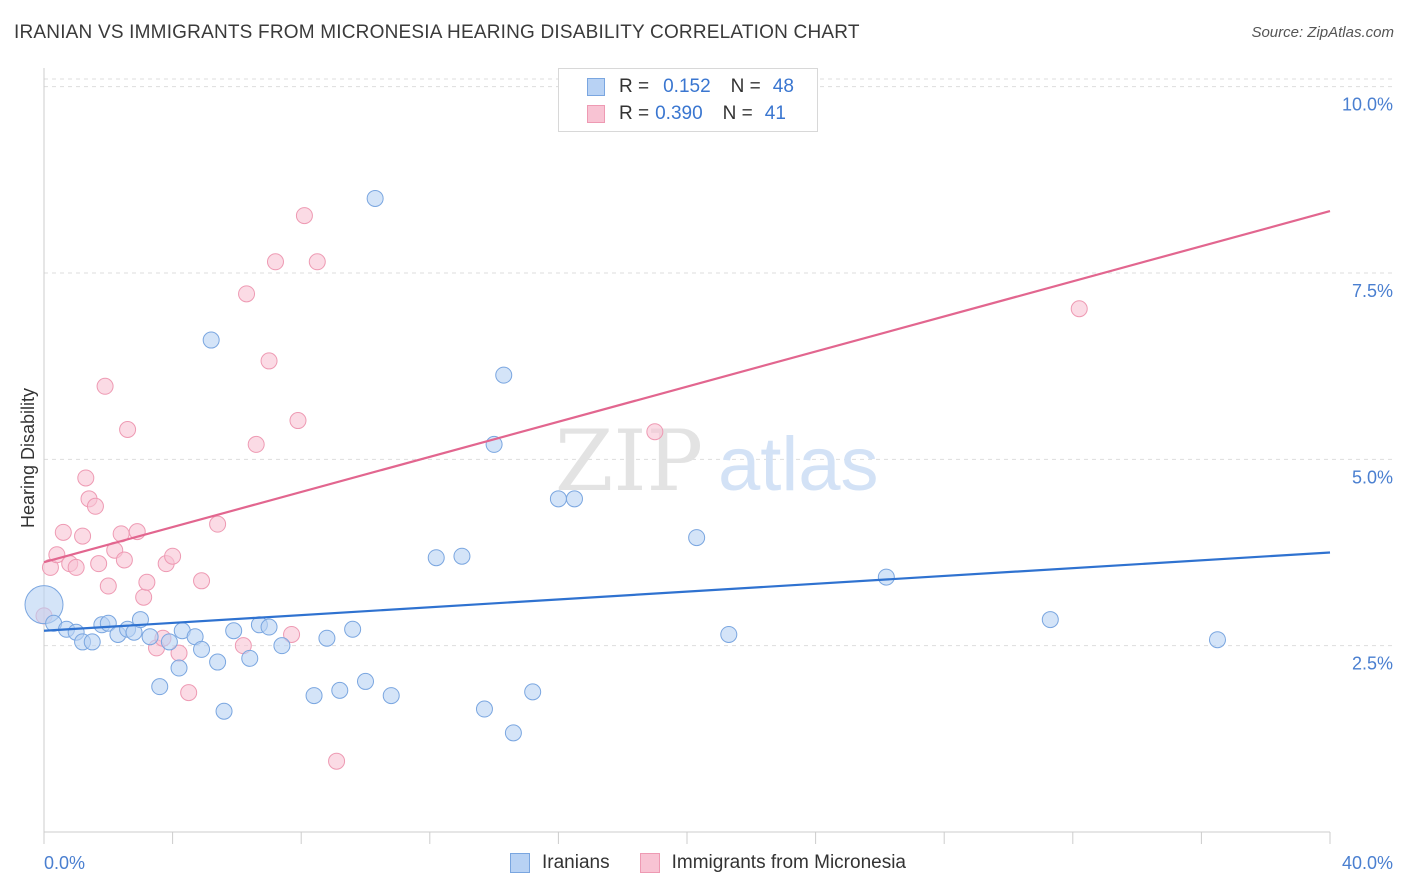 The height and width of the screenshot is (892, 1406). I want to click on y-tick-label: 5.0%, so click(1372, 477).